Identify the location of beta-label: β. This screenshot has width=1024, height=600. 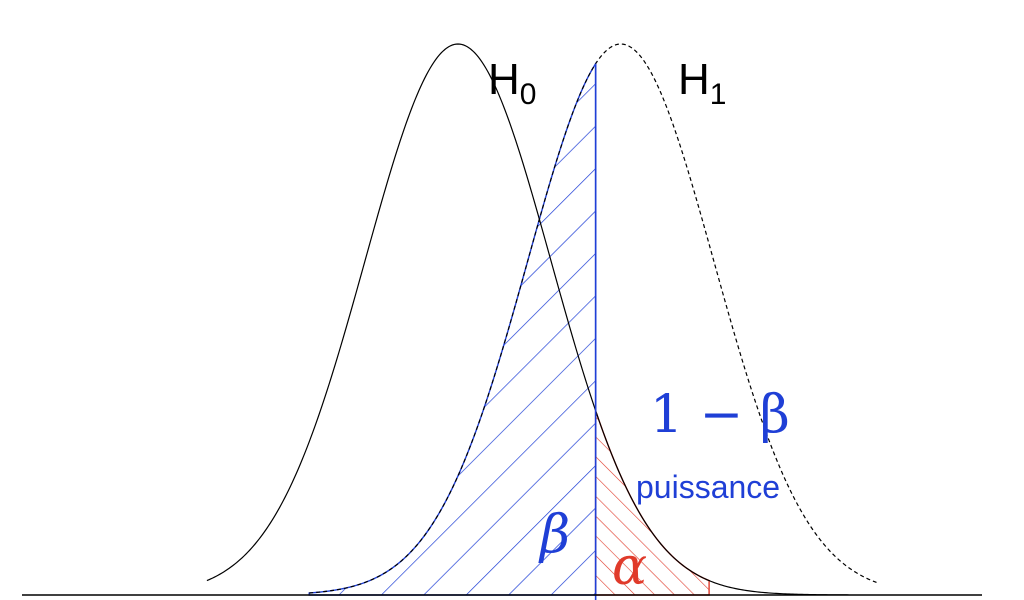
(554, 535).